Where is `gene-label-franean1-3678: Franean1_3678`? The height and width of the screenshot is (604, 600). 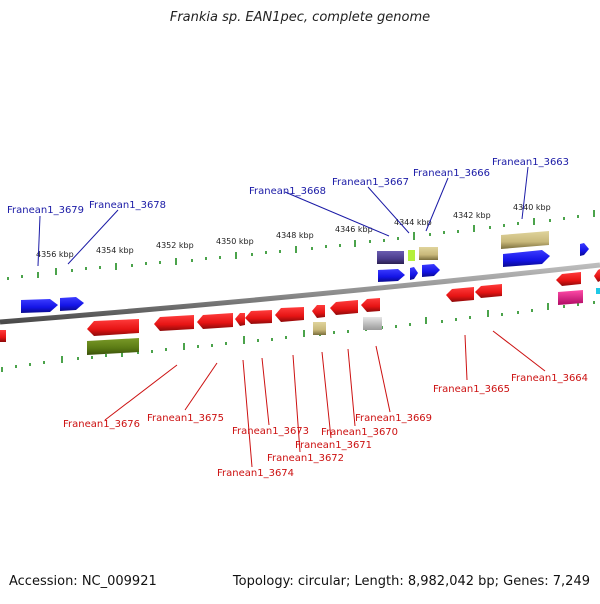
gene-label-franean1-3678: Franean1_3678 is located at coordinates (127, 205).